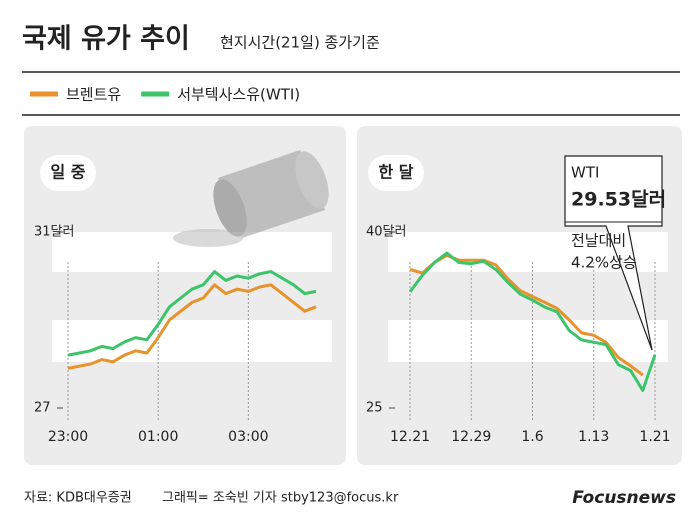 This screenshot has width=700, height=524. What do you see at coordinates (386, 232) in the screenshot?
I see `y-tick-label: 40달러` at bounding box center [386, 232].